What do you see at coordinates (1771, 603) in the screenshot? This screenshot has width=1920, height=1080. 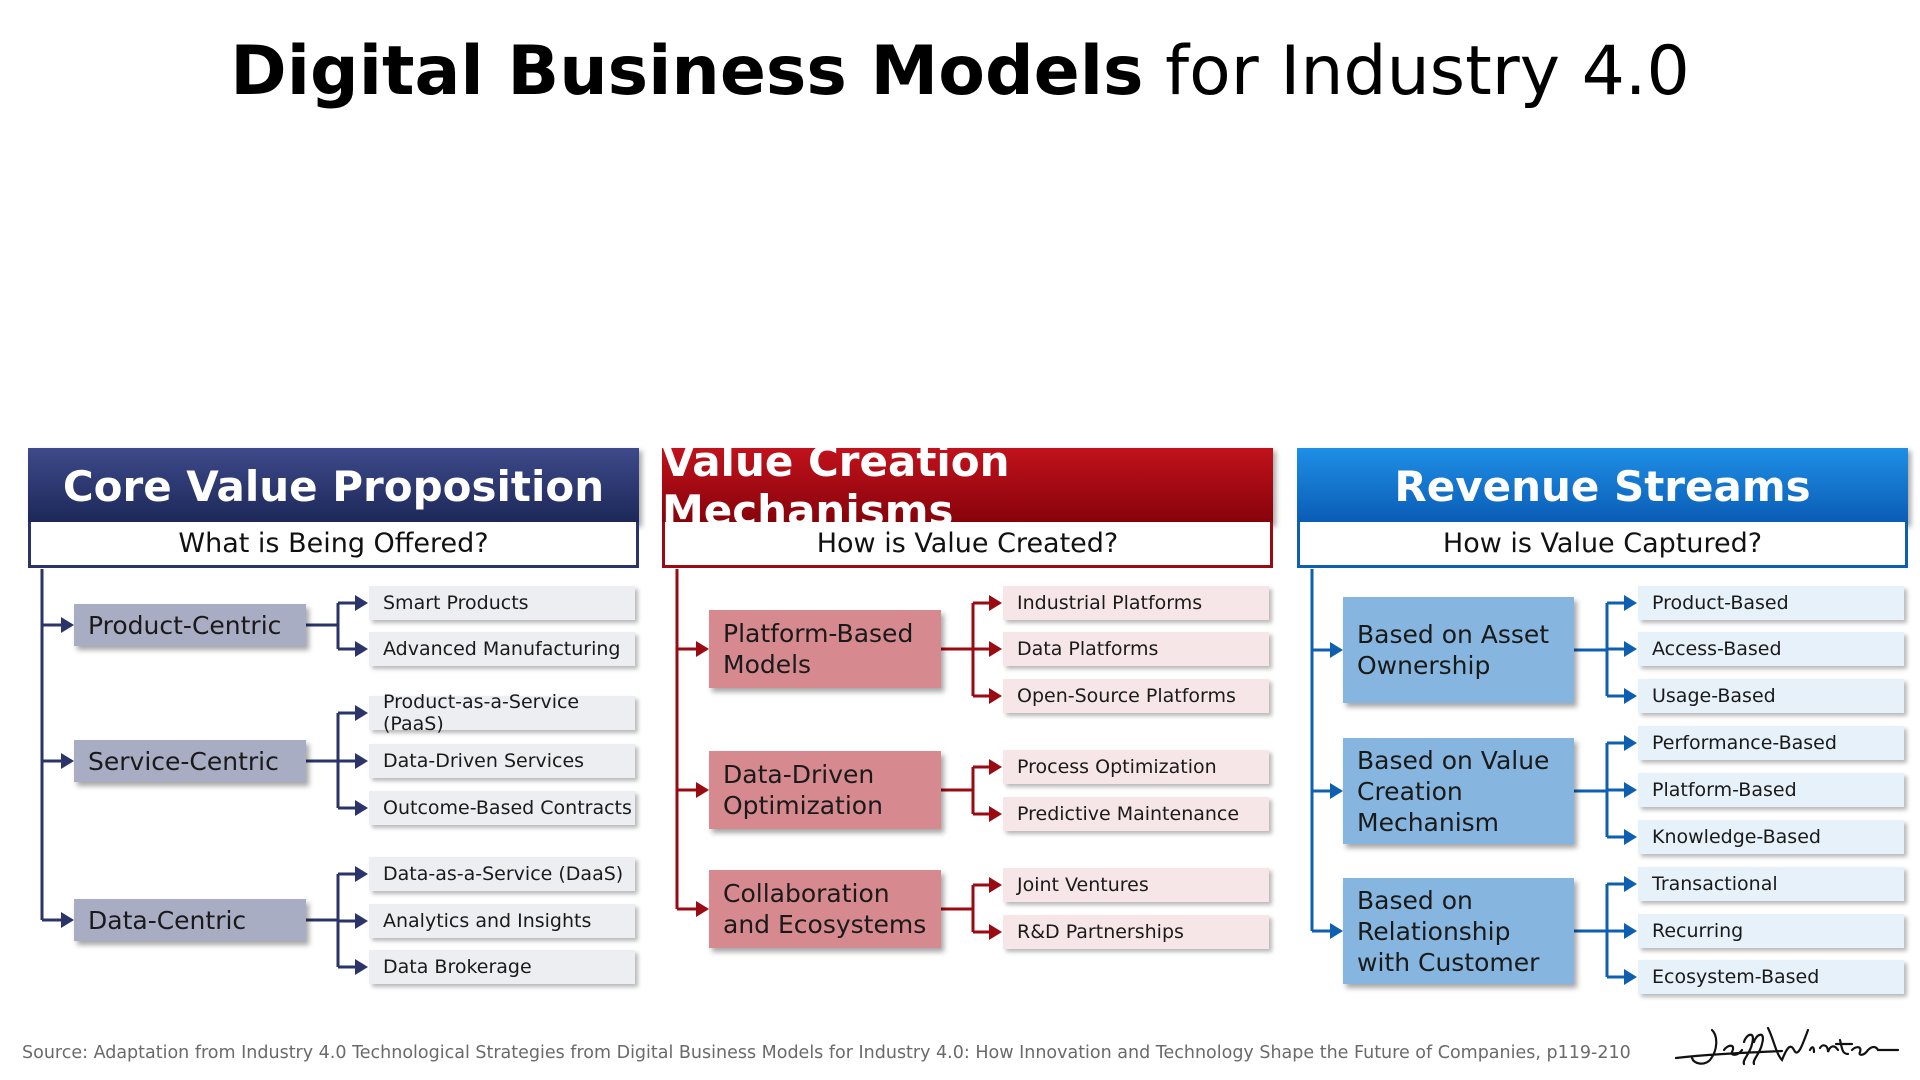 I see `leaf-item: Product-Based` at bounding box center [1771, 603].